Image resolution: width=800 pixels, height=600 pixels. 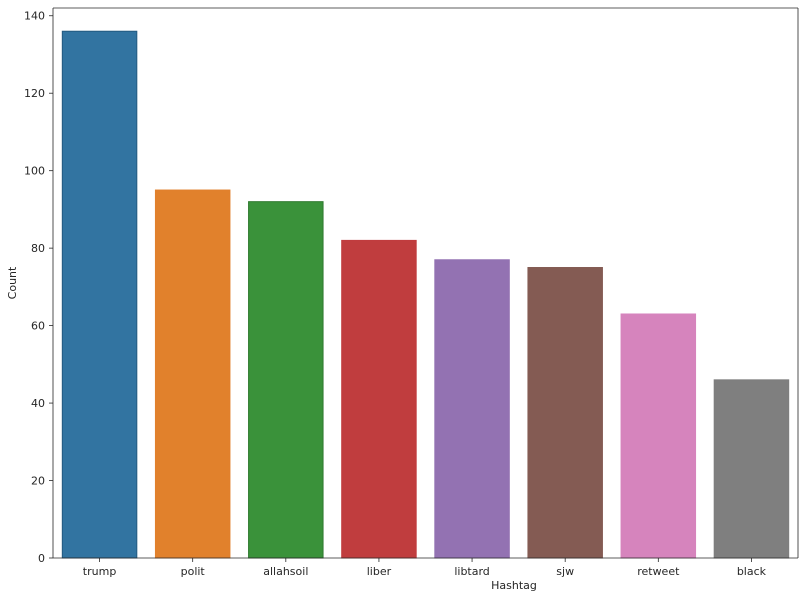 I want to click on bar-retweet, so click(x=658, y=436).